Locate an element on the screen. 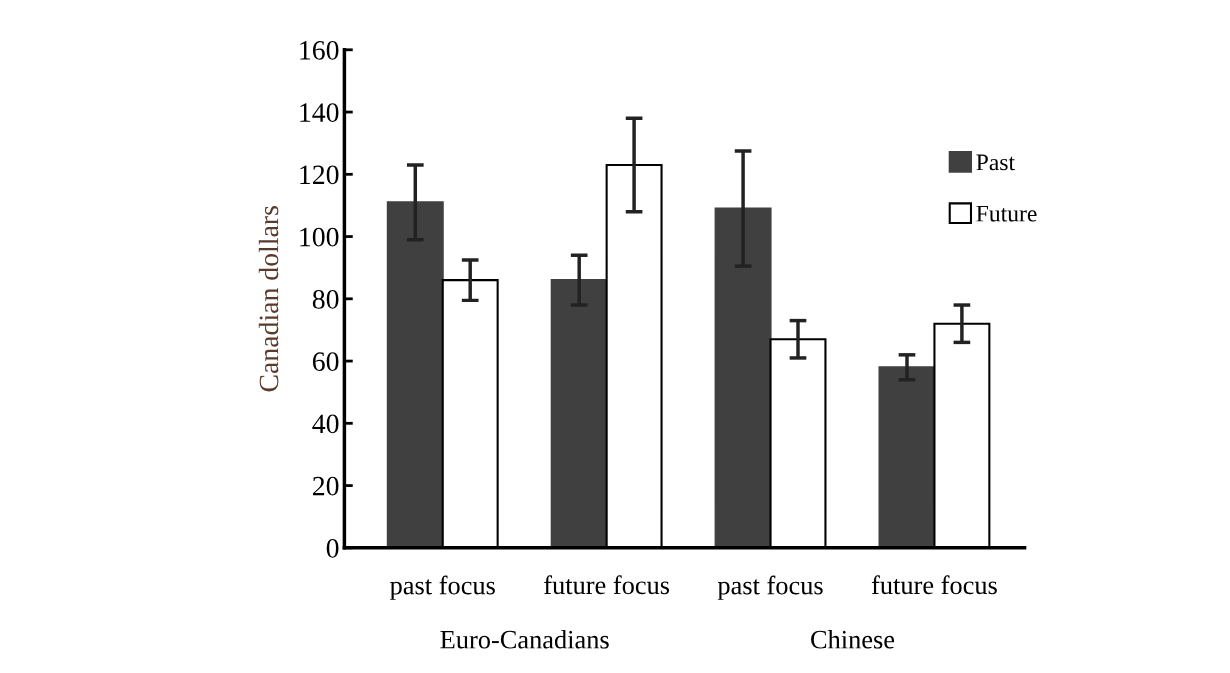 The height and width of the screenshot is (673, 1230). legend-label: Future is located at coordinates (1006, 213).